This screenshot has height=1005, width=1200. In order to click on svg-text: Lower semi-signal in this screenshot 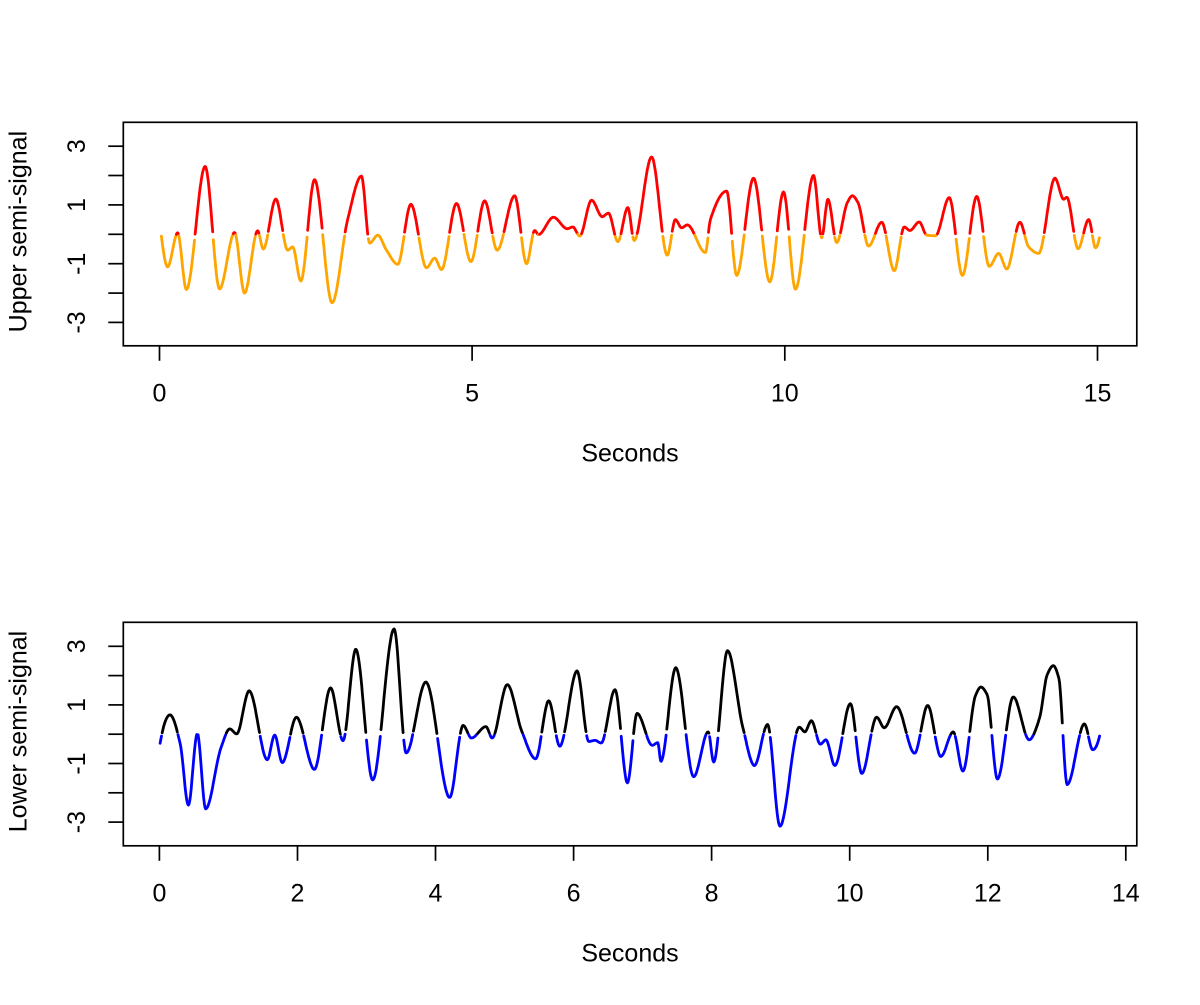, I will do `click(19, 731)`.